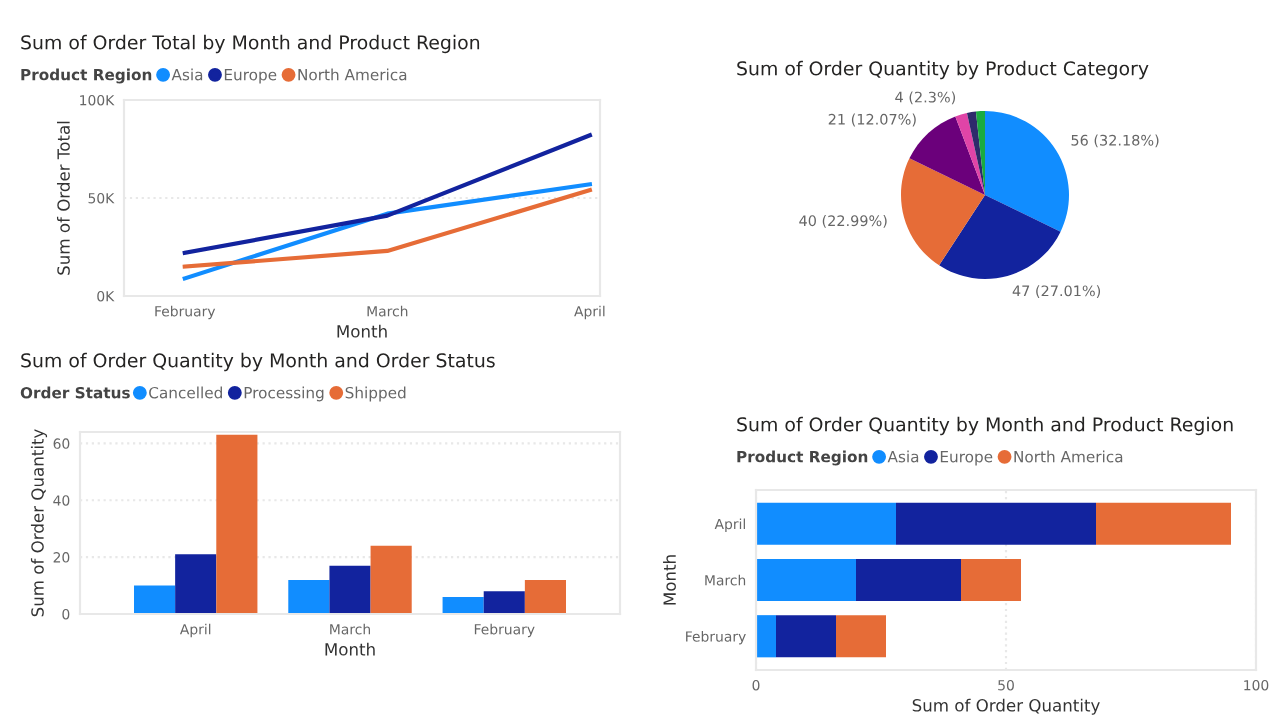 Image resolution: width=1280 pixels, height=720 pixels. Describe the element at coordinates (1006, 706) in the screenshot. I see `x-axis-title: Sum of Order Quantity` at that location.